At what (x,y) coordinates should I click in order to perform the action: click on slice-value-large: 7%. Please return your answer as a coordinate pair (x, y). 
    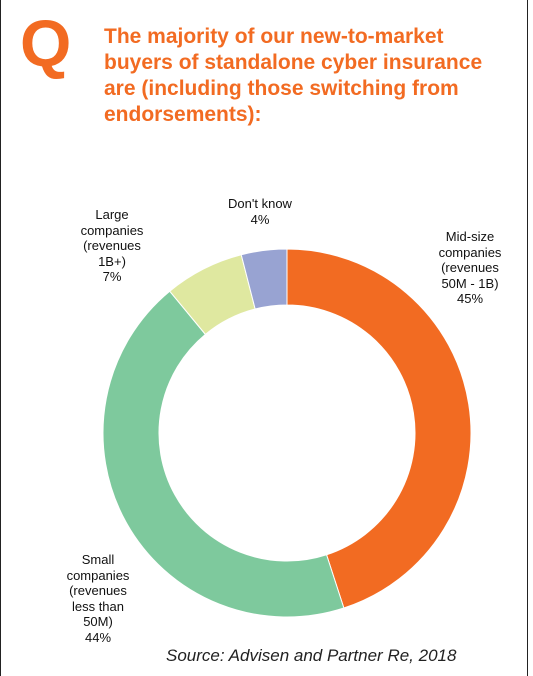
    Looking at the image, I should click on (112, 276).